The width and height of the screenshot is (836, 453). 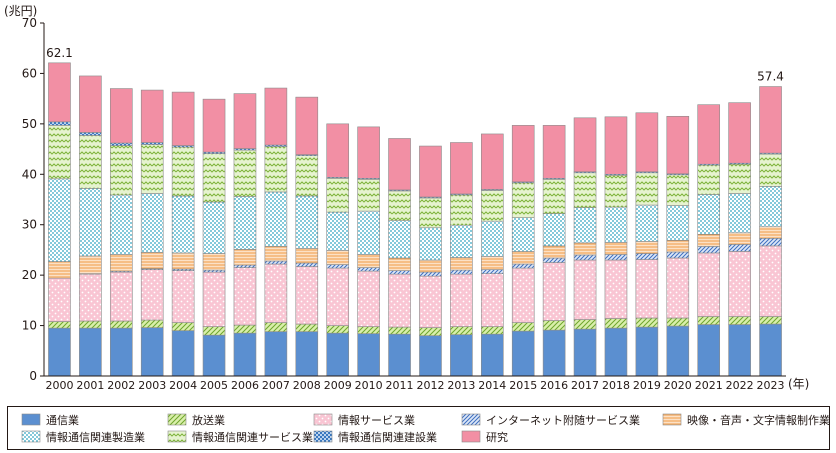 What do you see at coordinates (276, 232) in the screenshot?
I see `bar-stack-2007` at bounding box center [276, 232].